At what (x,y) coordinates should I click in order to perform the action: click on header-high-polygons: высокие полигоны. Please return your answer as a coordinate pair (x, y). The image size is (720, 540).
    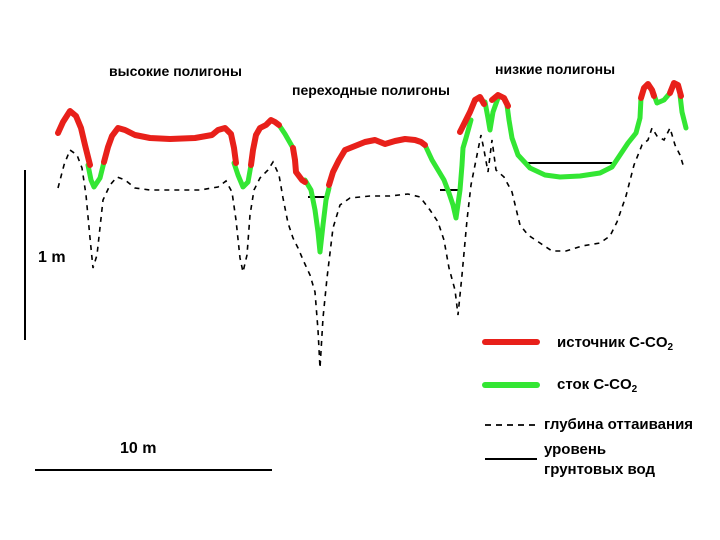
    Looking at the image, I should click on (175, 71).